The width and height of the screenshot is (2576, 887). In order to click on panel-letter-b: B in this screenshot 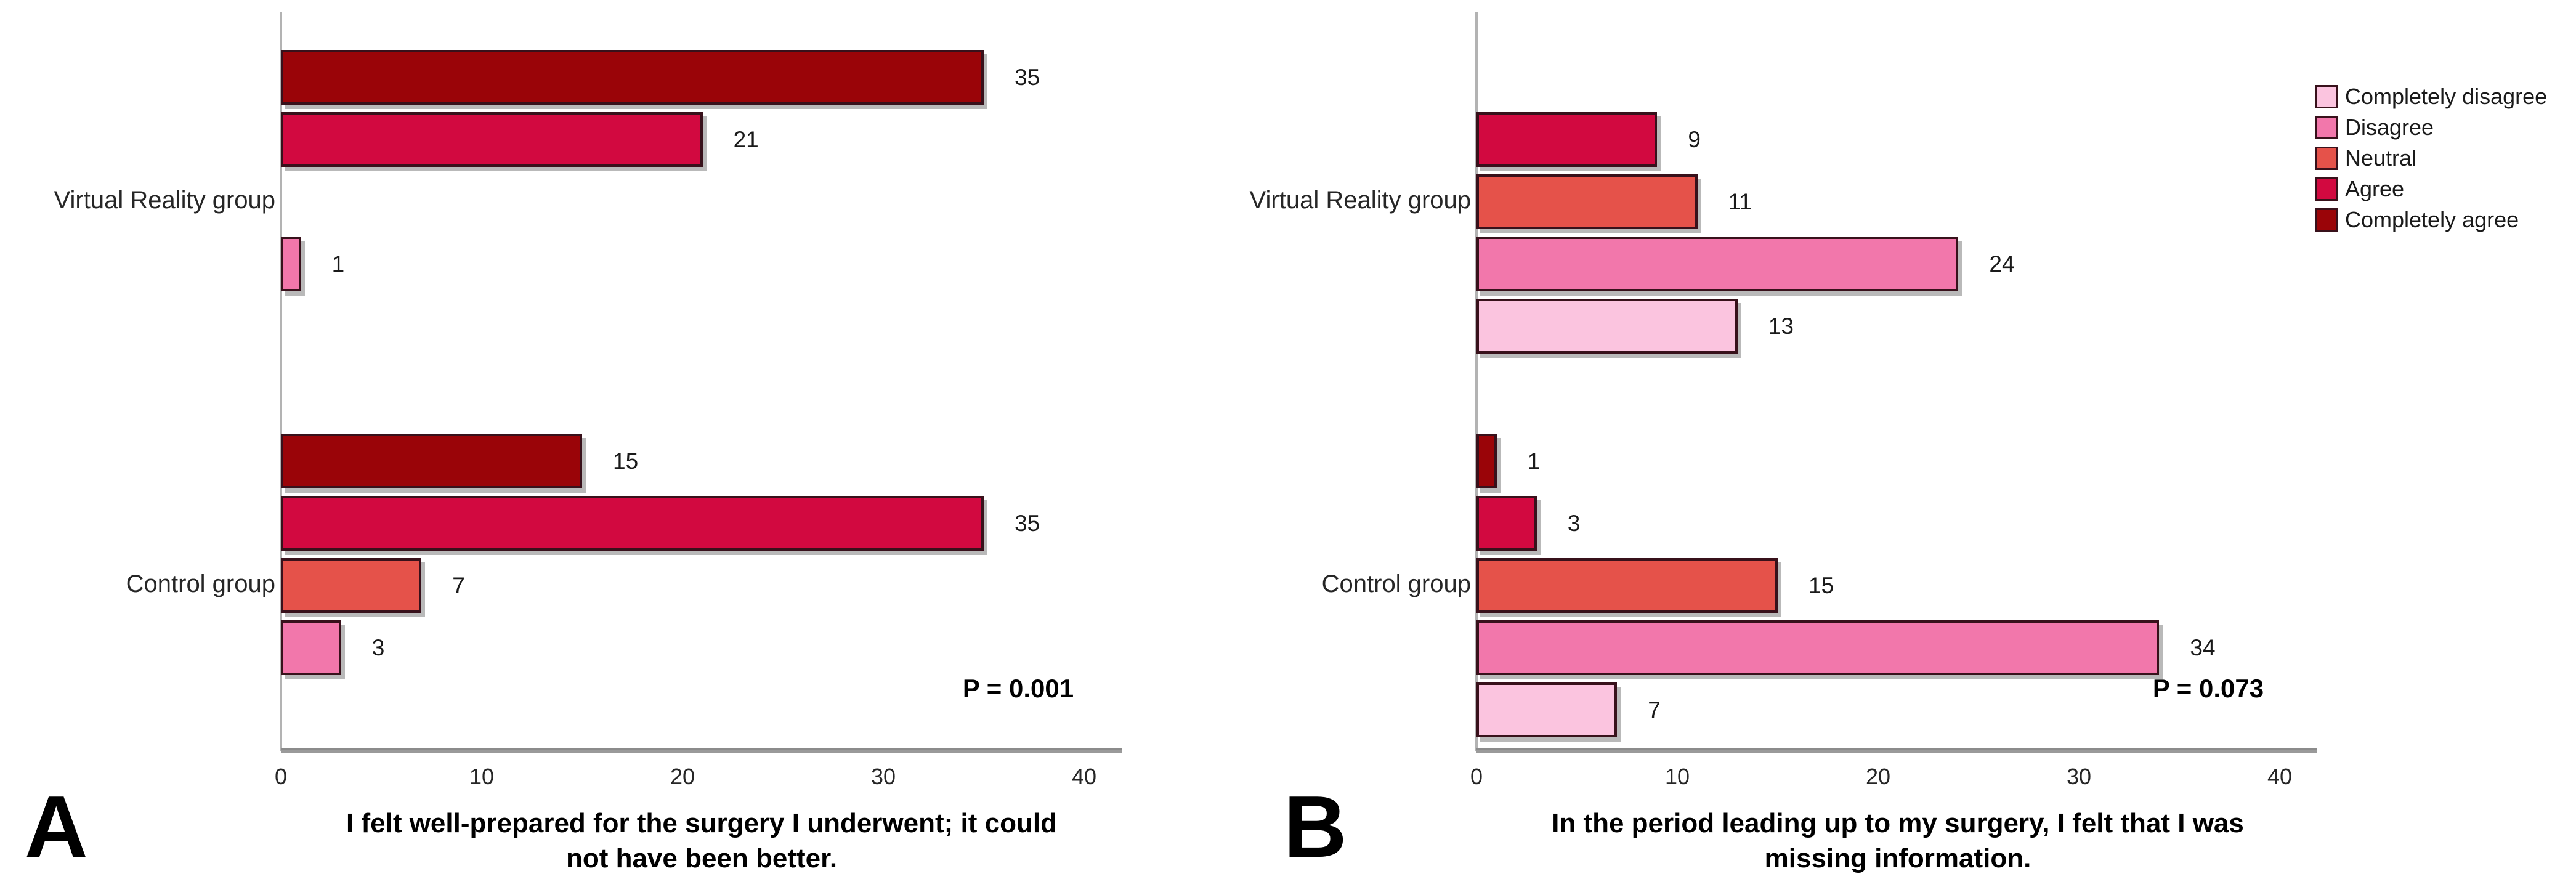, I will do `click(1315, 827)`.